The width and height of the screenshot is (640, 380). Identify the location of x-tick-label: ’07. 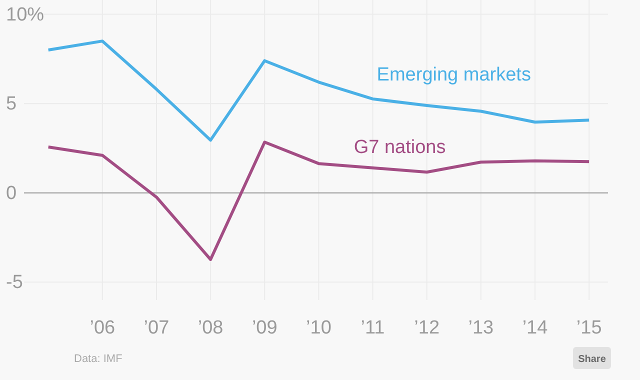
(157, 327).